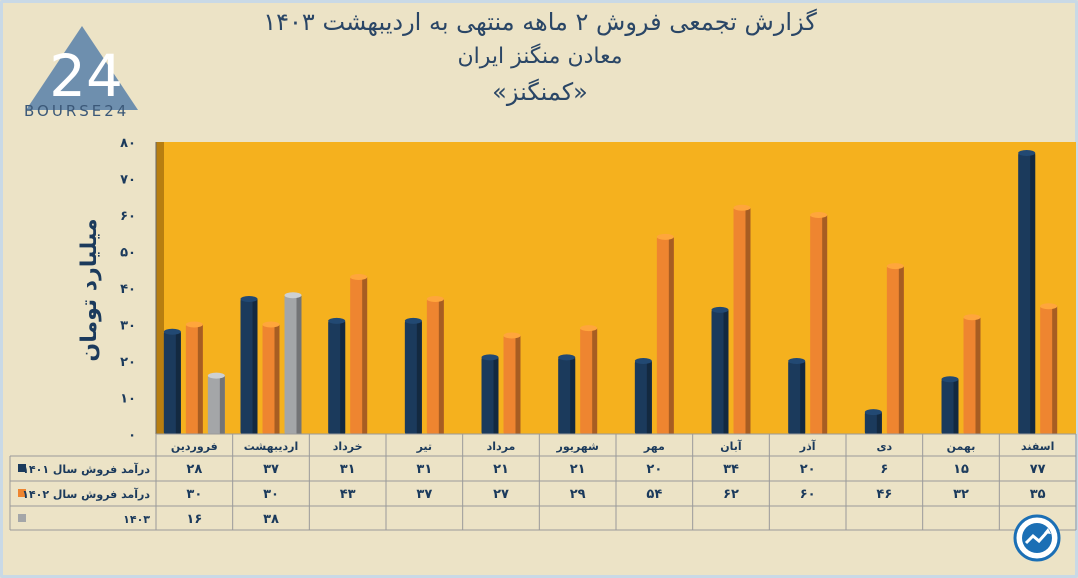  I want to click on data-label: ۲۷, so click(501, 494).